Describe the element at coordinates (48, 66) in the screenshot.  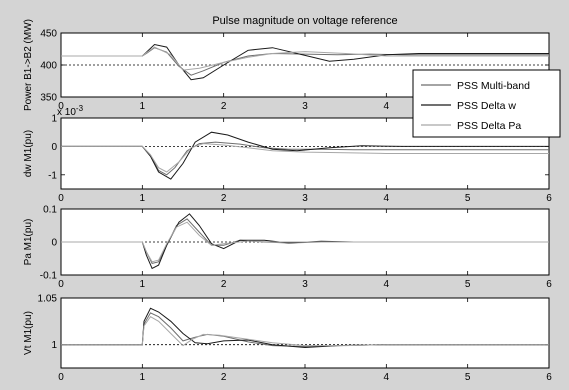
I see `y-tick-label: 400` at that location.